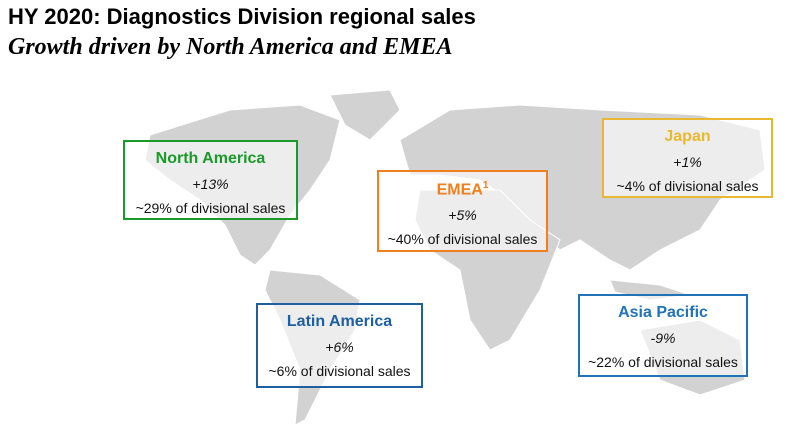 Image resolution: width=800 pixels, height=437 pixels. Describe the element at coordinates (230, 47) in the screenshot. I see `subtitle: Growth driven by North America and EMEA` at that location.